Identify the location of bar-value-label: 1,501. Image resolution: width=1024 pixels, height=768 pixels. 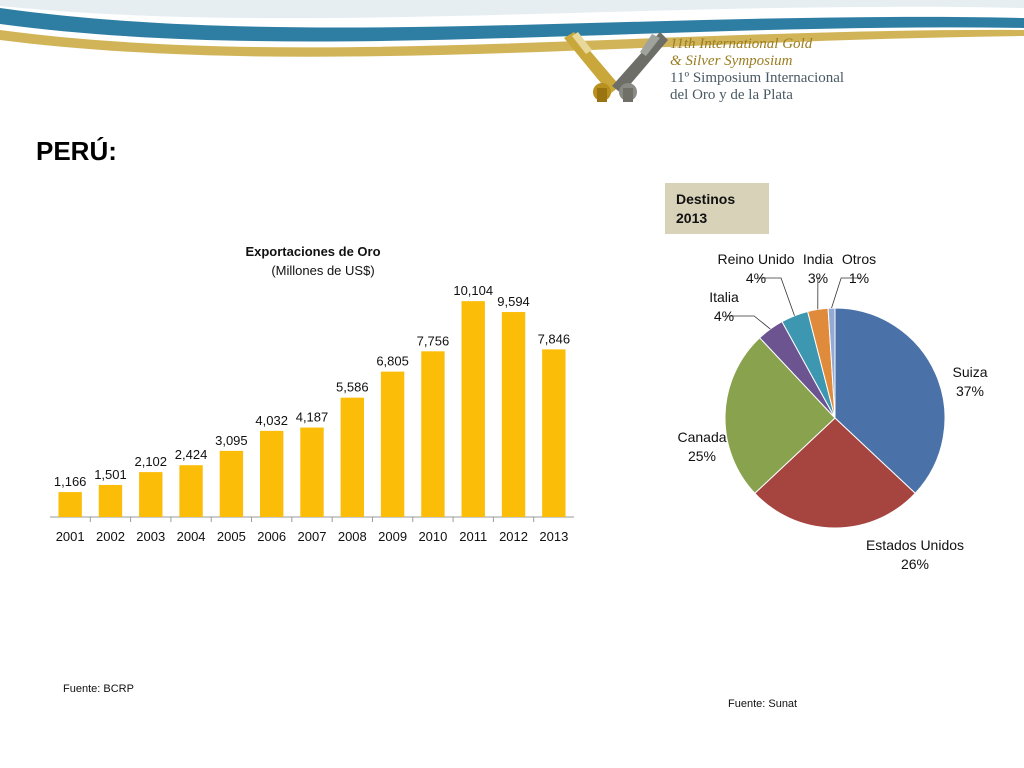
(110, 474).